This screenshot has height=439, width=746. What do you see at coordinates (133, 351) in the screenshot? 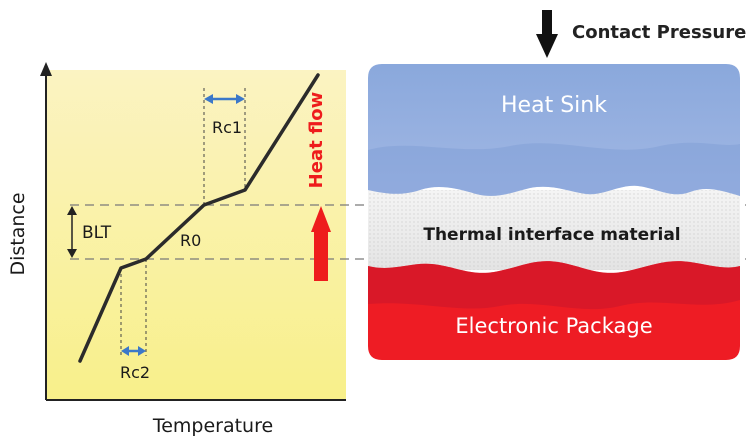
I see `rc2-arrow-icon` at bounding box center [133, 351].